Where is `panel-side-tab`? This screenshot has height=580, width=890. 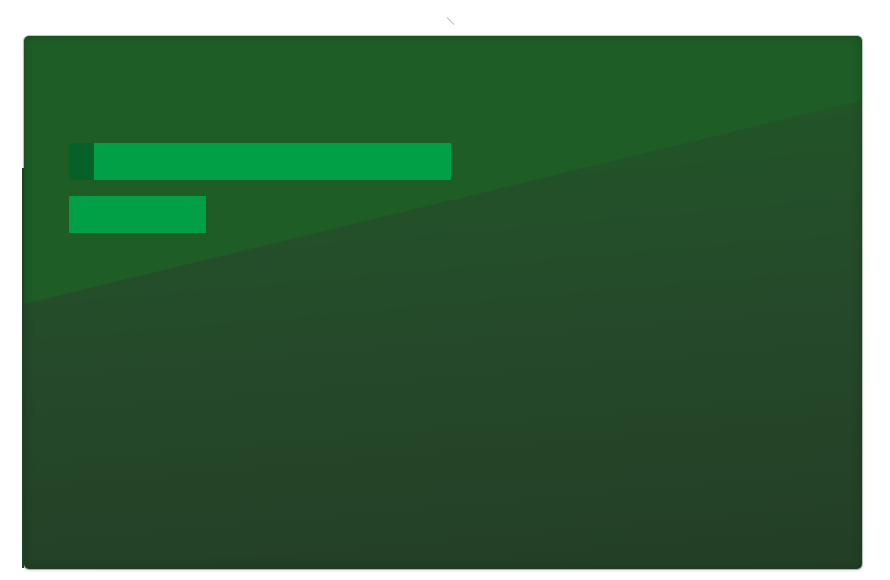
panel-side-tab is located at coordinates (23, 368).